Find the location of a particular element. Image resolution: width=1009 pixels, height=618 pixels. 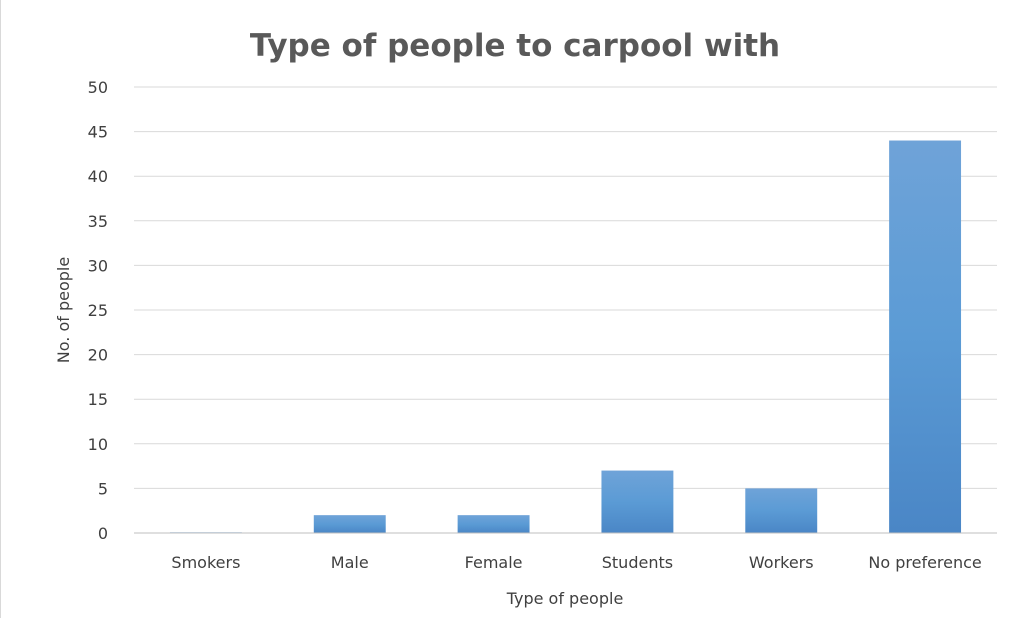

x-tick-label: Students is located at coordinates (637, 562).